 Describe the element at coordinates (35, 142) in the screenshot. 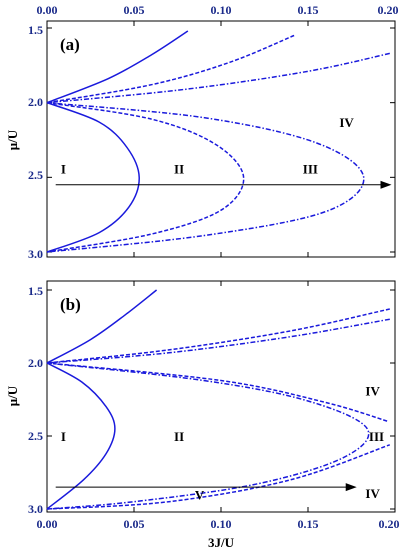

I see `panel-a-y-tick-labels: 1.5 2.0 2.5 3.0` at that location.